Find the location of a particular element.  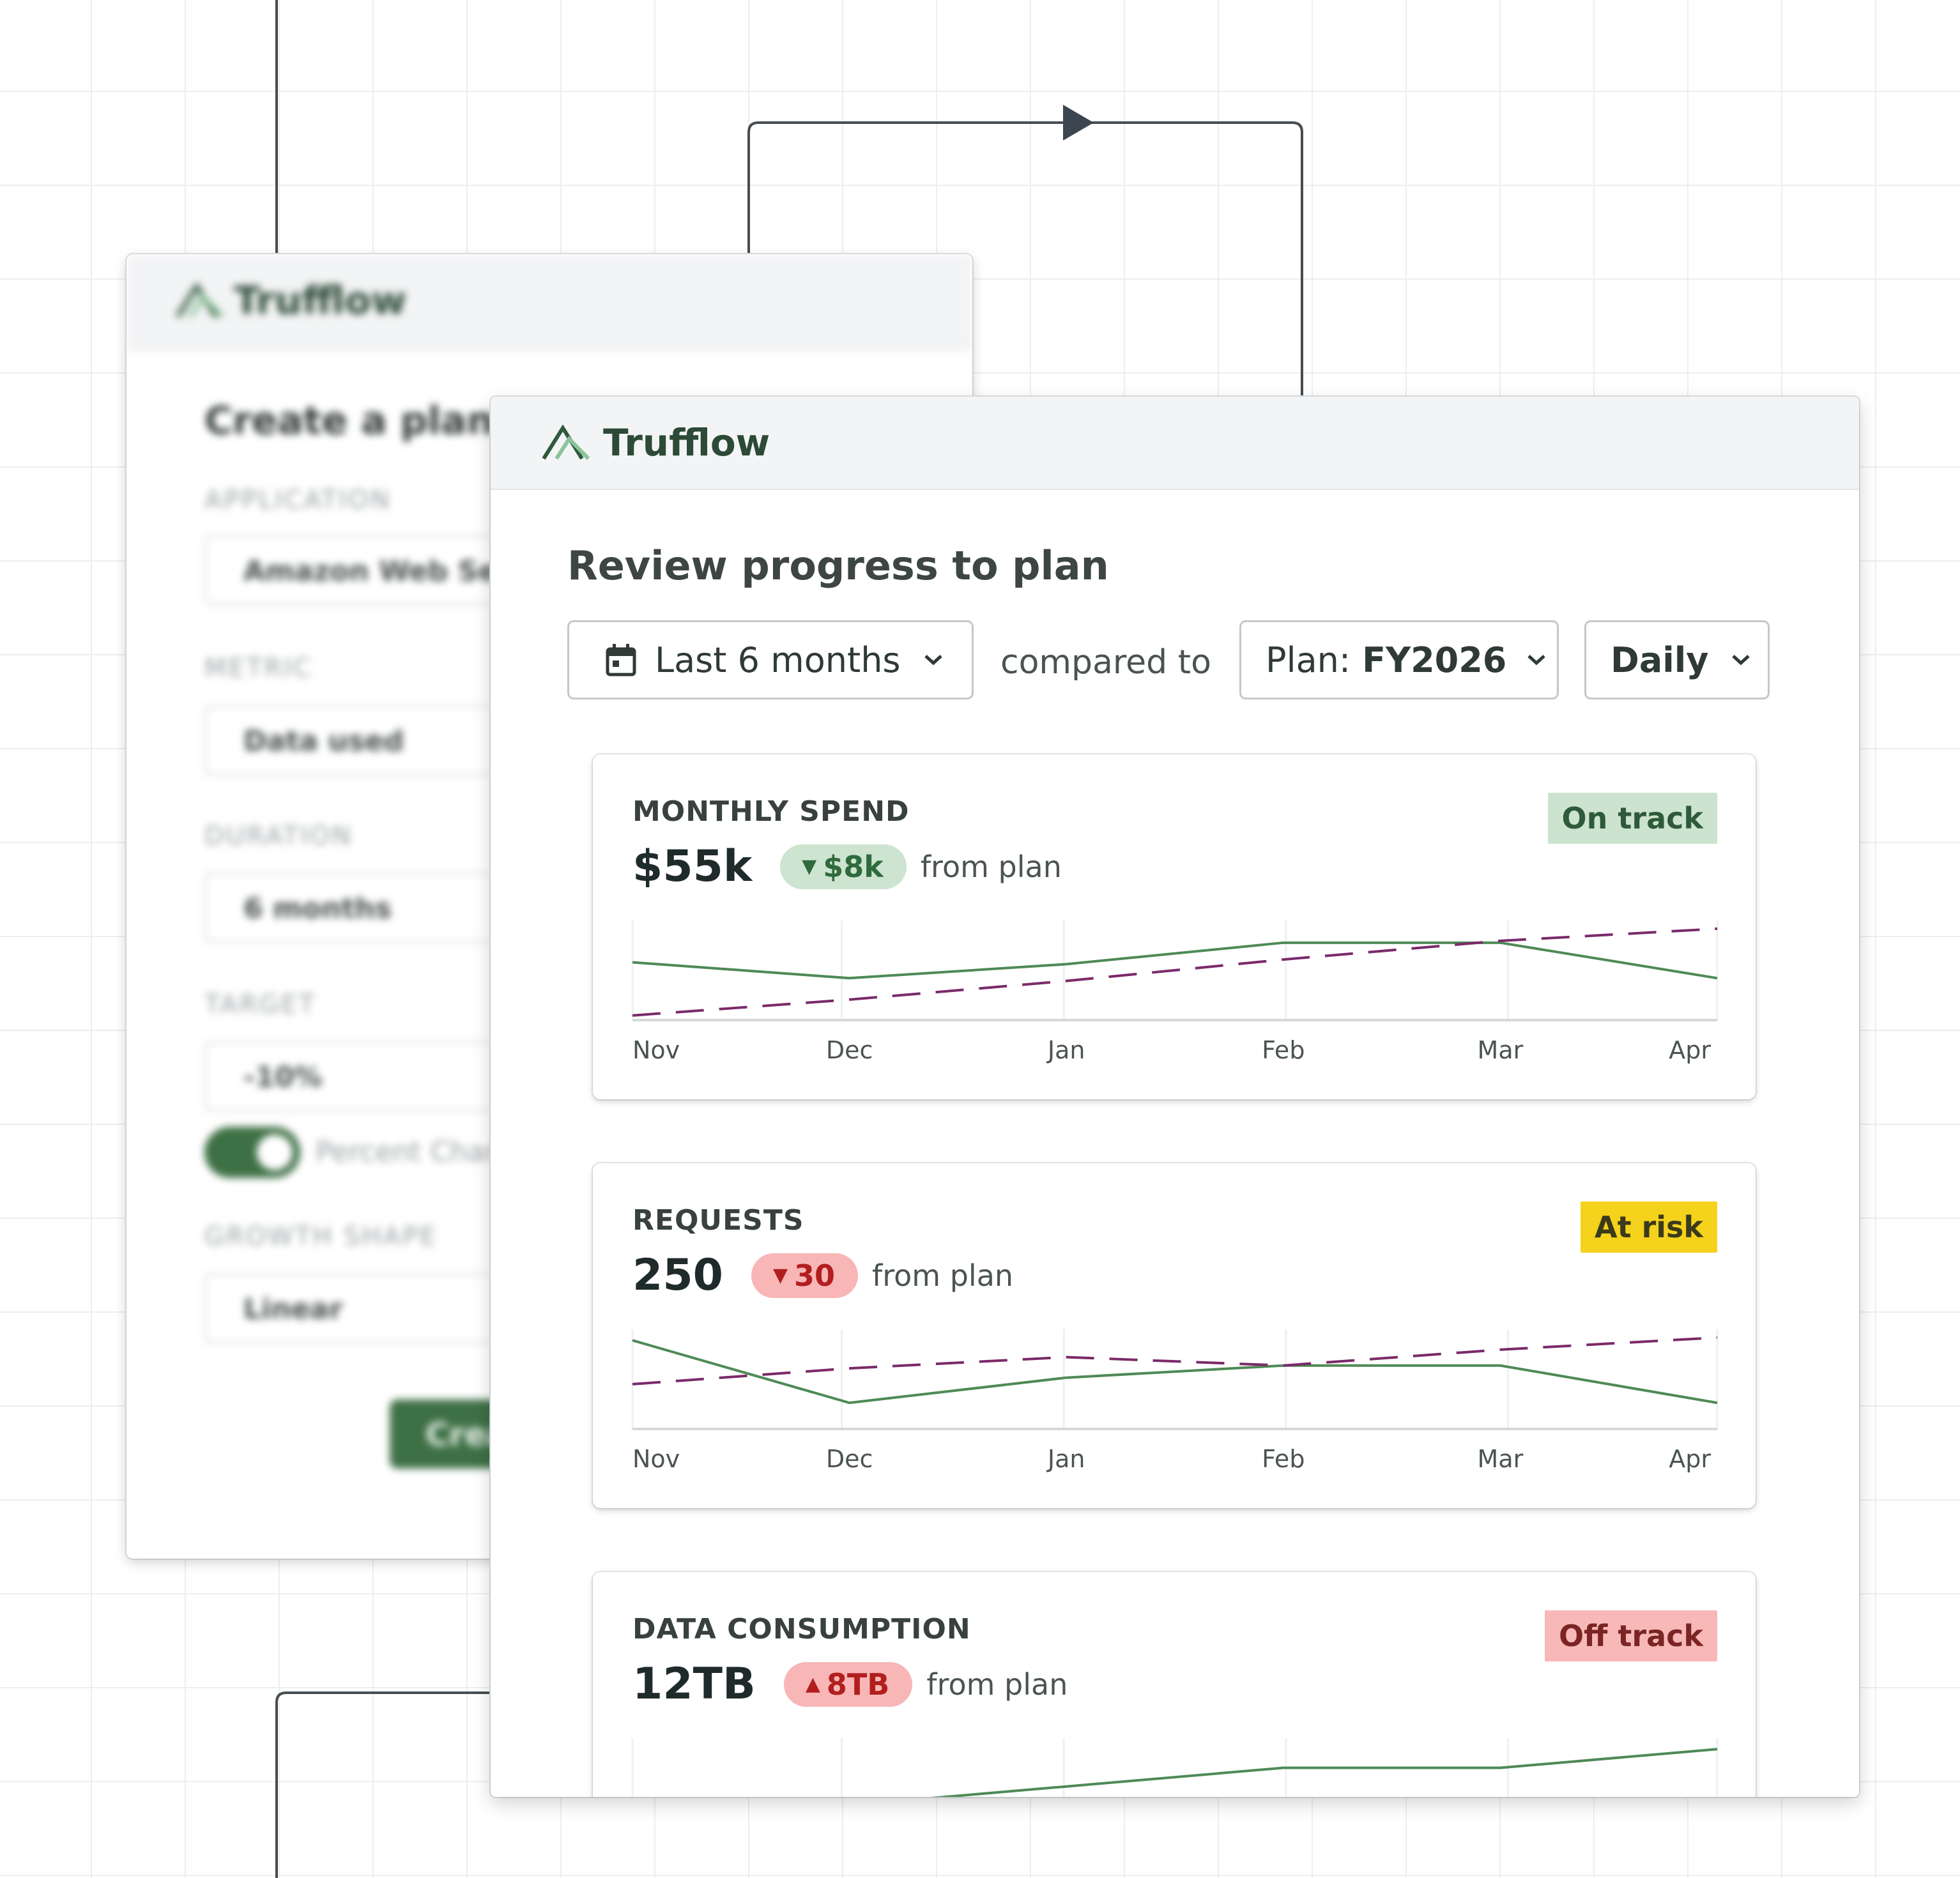

delta-badge: ▼ 30 is located at coordinates (805, 1275).